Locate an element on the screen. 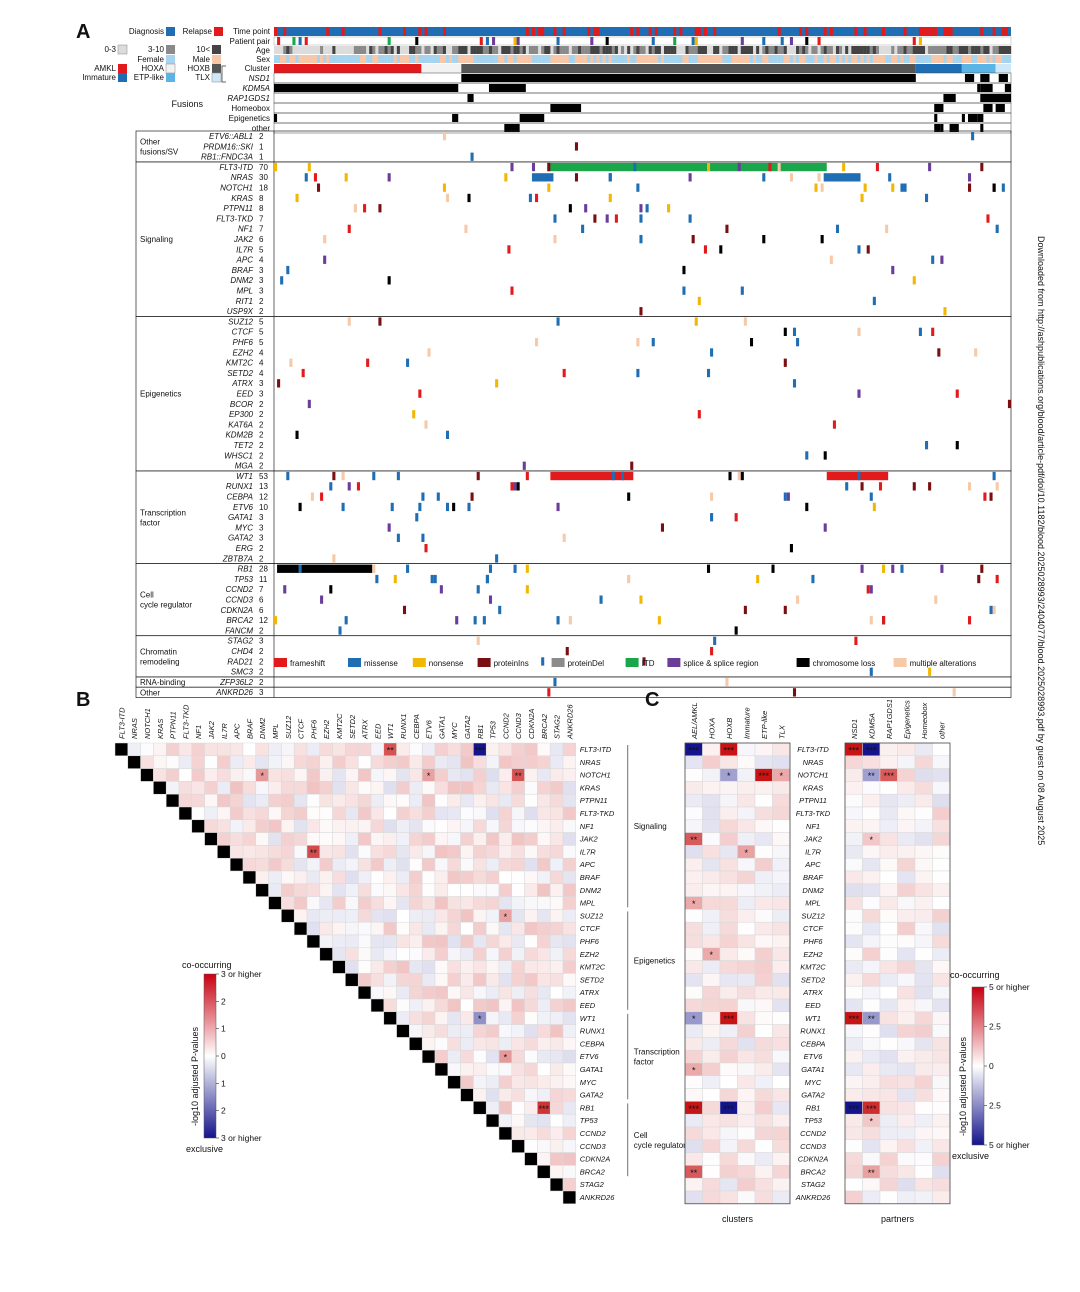 The width and height of the screenshot is (1080, 1292). b-colorbar-tick-label: 2 is located at coordinates (223, 1001).